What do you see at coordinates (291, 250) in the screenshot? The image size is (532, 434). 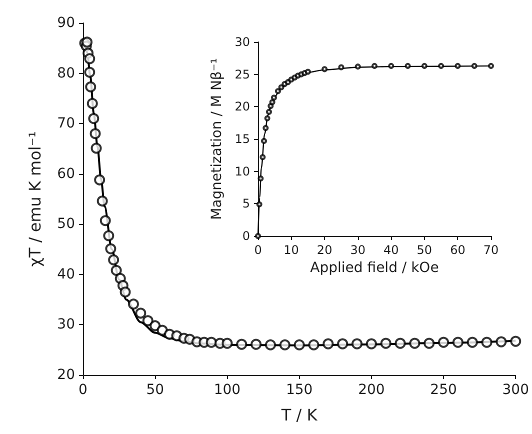 I see `x-tick-label: 10` at bounding box center [291, 250].